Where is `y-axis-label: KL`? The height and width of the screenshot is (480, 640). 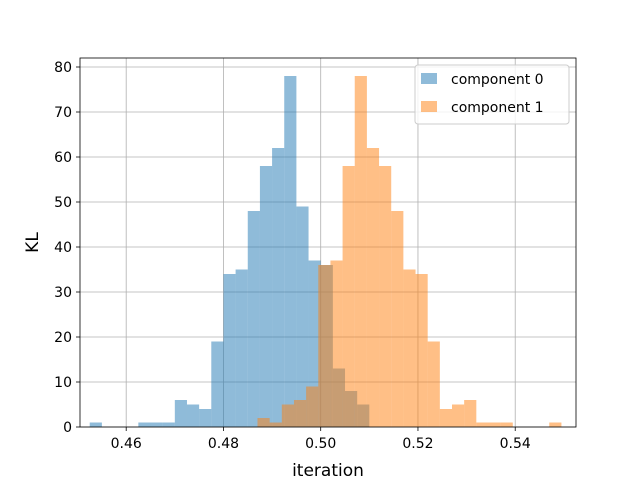
y-axis-label: KL is located at coordinates (33, 242).